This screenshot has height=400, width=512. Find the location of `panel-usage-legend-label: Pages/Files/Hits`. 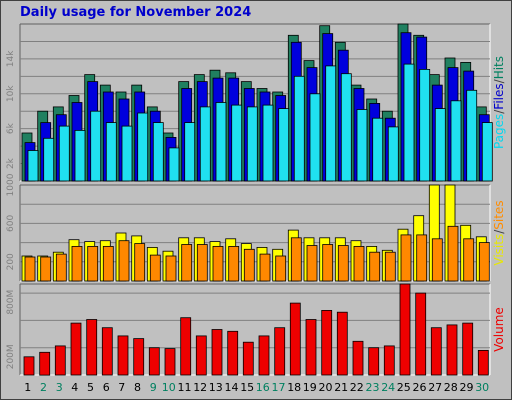

panel-usage-legend-label: Pages/Files/Hits is located at coordinates (499, 102).